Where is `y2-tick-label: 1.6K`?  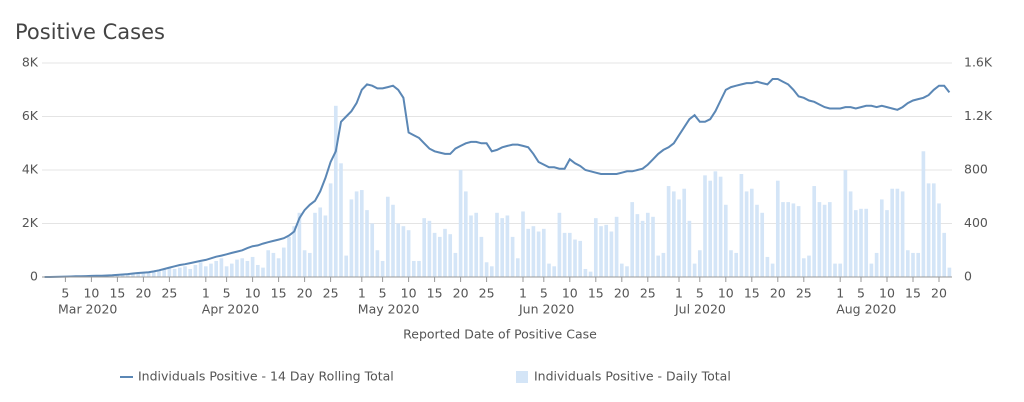 y2-tick-label: 1.6K is located at coordinates (978, 62).